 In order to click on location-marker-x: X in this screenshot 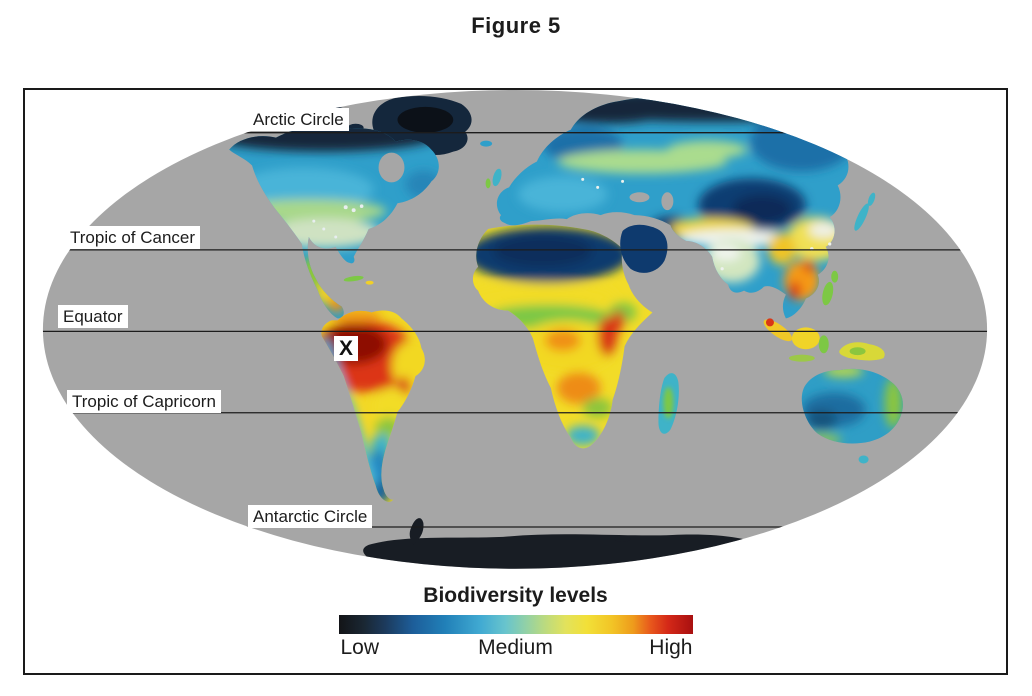, I will do `click(346, 348)`.